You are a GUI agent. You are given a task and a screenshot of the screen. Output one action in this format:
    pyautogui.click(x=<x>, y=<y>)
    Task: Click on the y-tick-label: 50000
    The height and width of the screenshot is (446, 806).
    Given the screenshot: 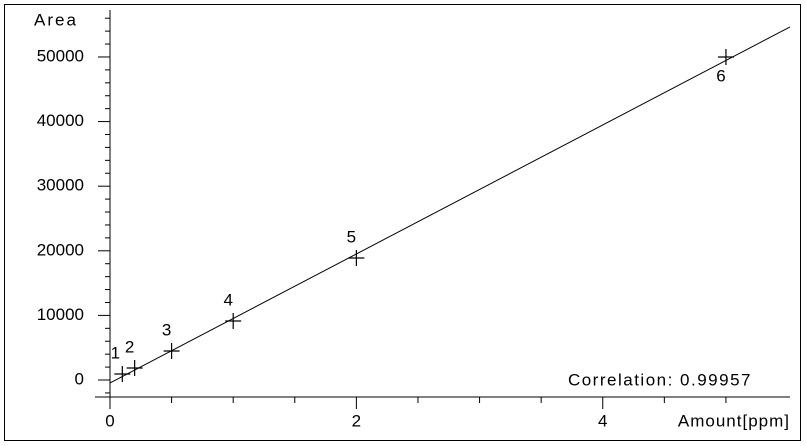 What is the action you would take?
    pyautogui.click(x=60, y=55)
    